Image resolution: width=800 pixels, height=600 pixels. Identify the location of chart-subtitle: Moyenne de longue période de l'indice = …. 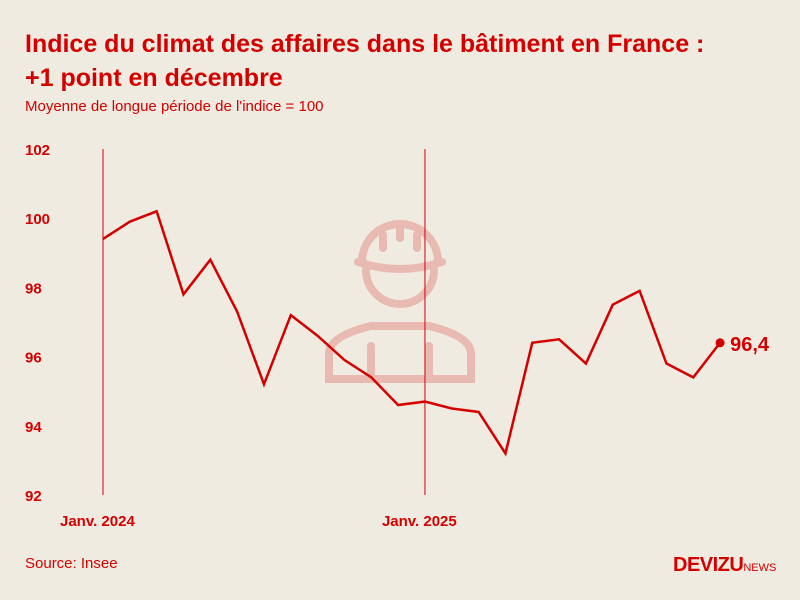
(174, 106).